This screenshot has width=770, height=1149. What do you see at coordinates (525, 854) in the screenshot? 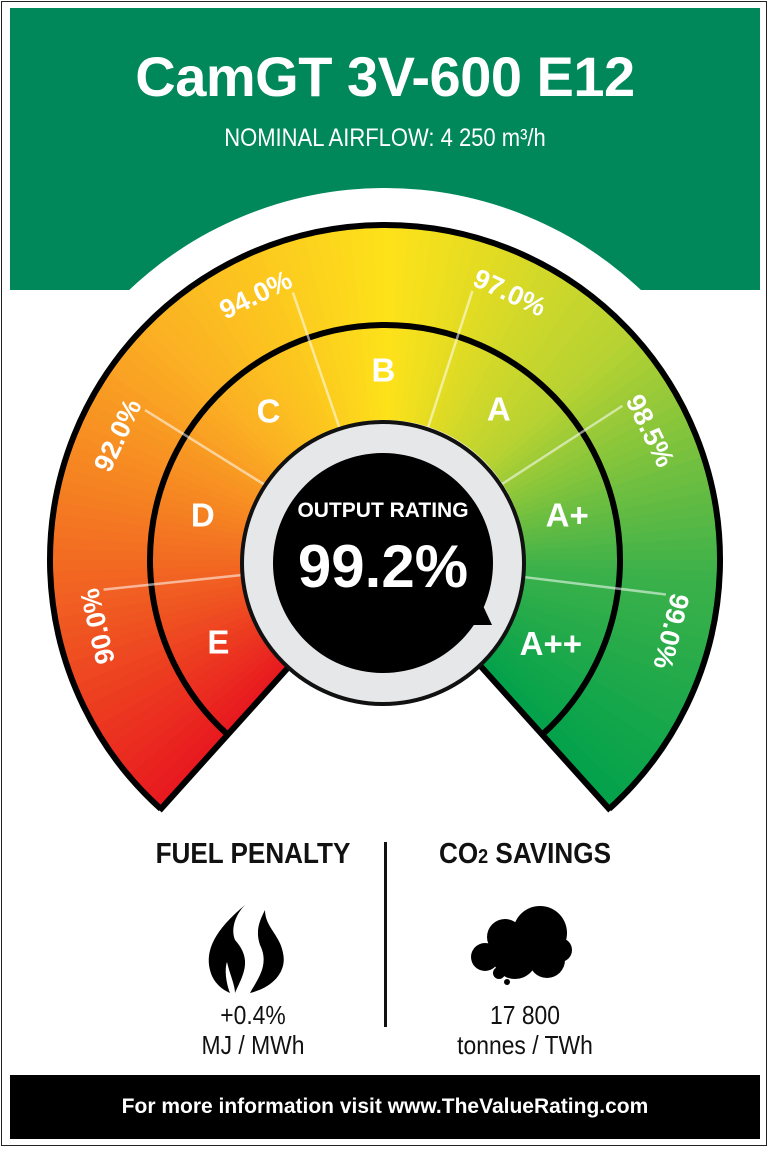
I see `co2-savings-heading: CO2 SAVINGS` at bounding box center [525, 854].